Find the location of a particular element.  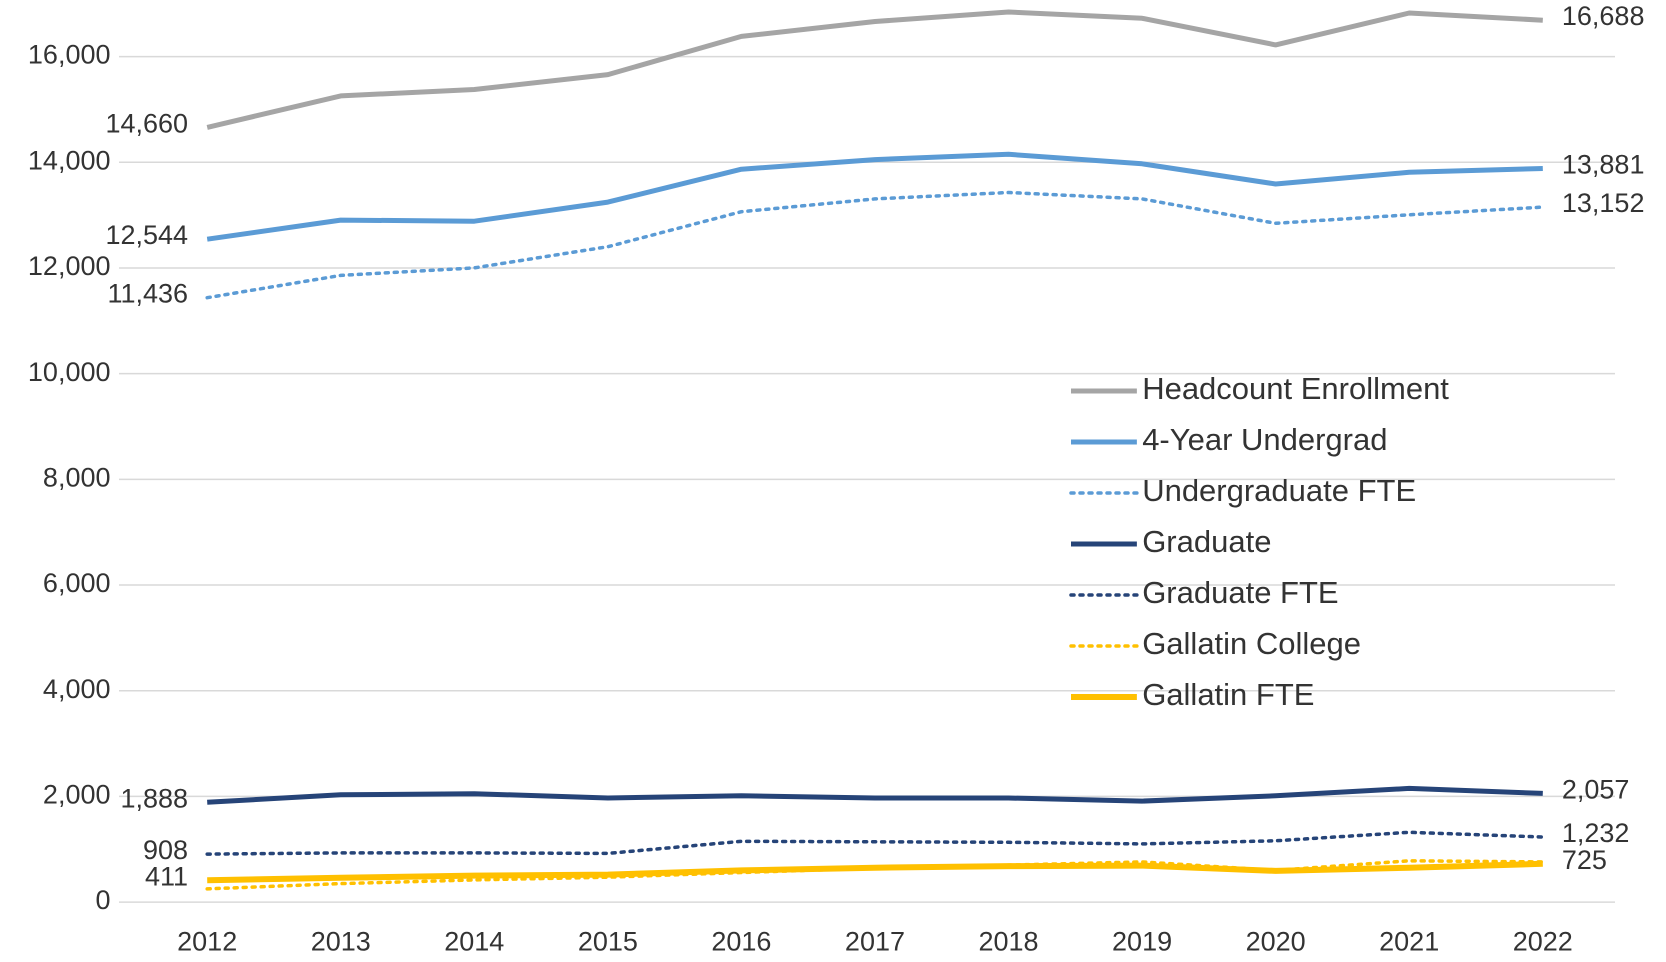

legend-label: 4-Year Undergrad is located at coordinates (1264, 439).